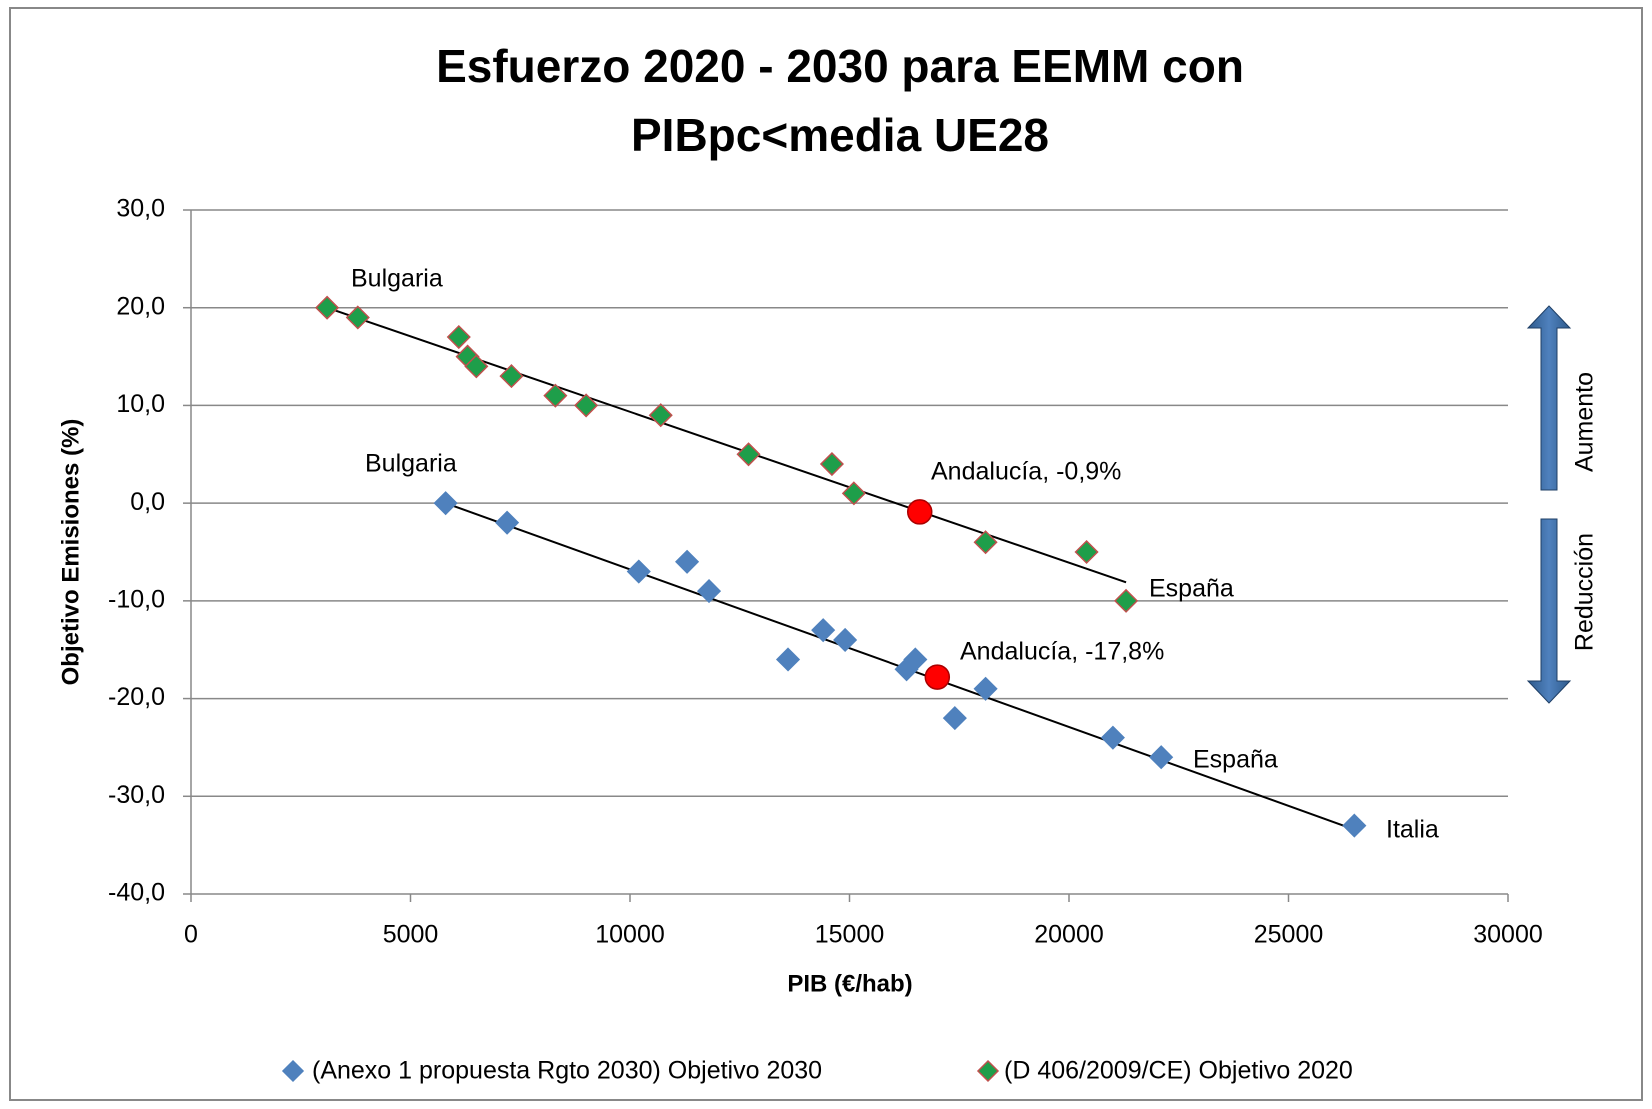 The height and width of the screenshot is (1109, 1652). I want to click on legend-label: (D 406/2009/CE) Objetivo 2020, so click(1178, 1071).